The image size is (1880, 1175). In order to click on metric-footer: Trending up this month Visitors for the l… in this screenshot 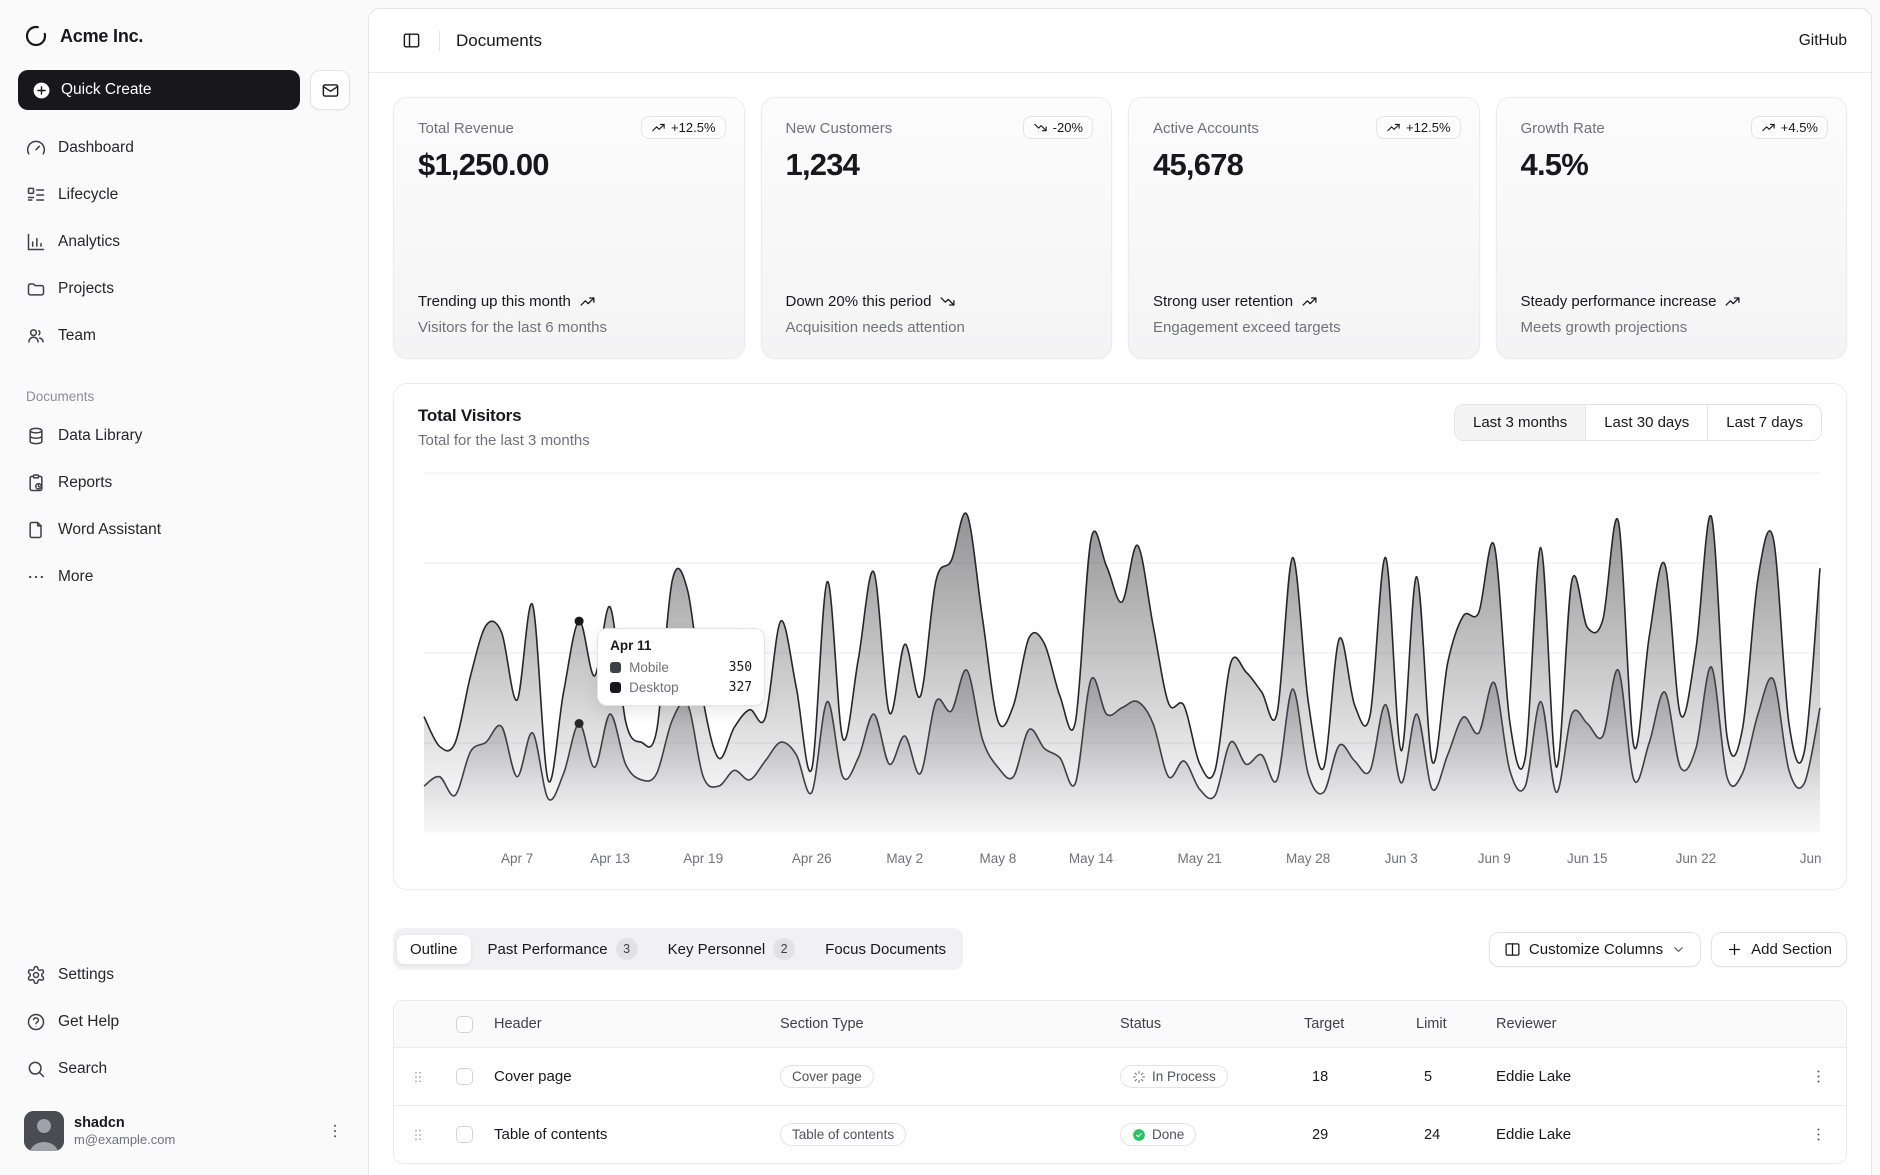, I will do `click(569, 313)`.